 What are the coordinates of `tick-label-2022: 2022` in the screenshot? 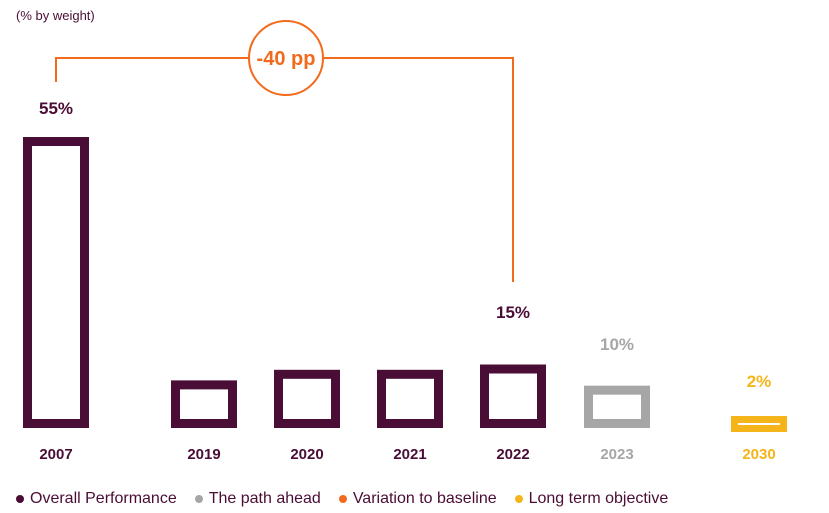 It's located at (512, 454).